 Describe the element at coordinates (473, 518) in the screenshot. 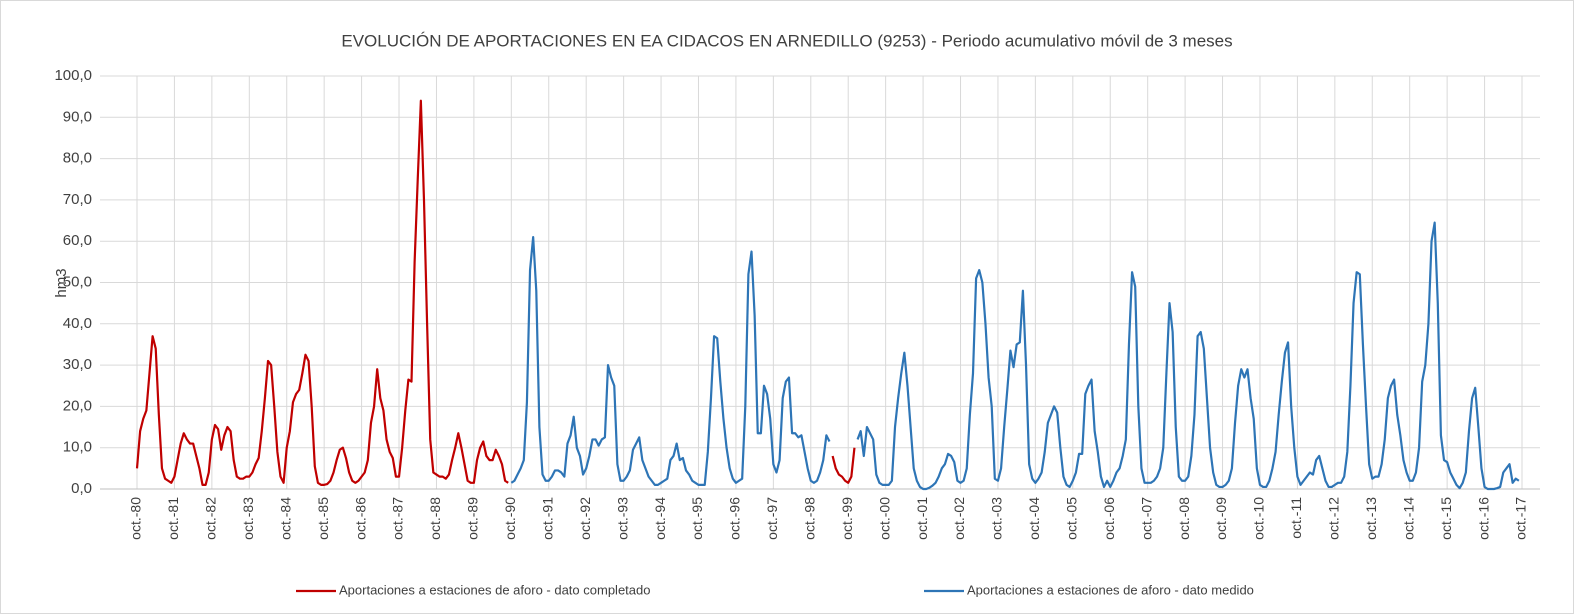

I see `x-tick-label: oct.-89` at that location.